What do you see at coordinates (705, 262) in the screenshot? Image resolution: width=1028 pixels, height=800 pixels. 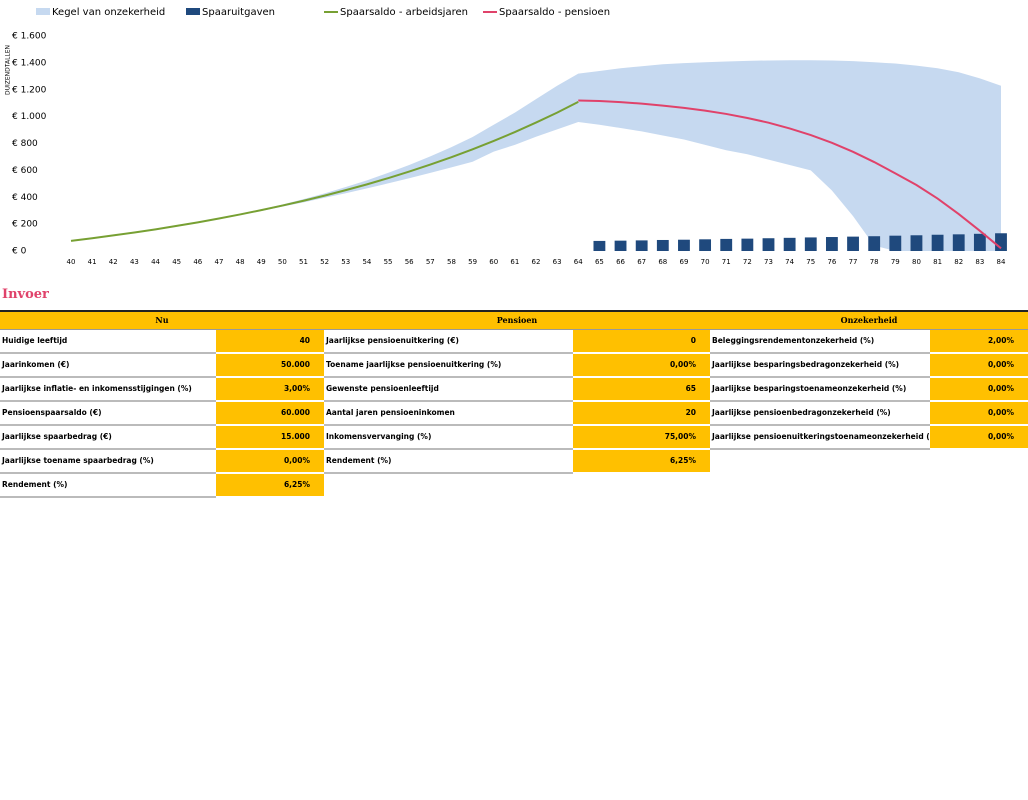 I see `x-tick-label: 70` at bounding box center [705, 262].